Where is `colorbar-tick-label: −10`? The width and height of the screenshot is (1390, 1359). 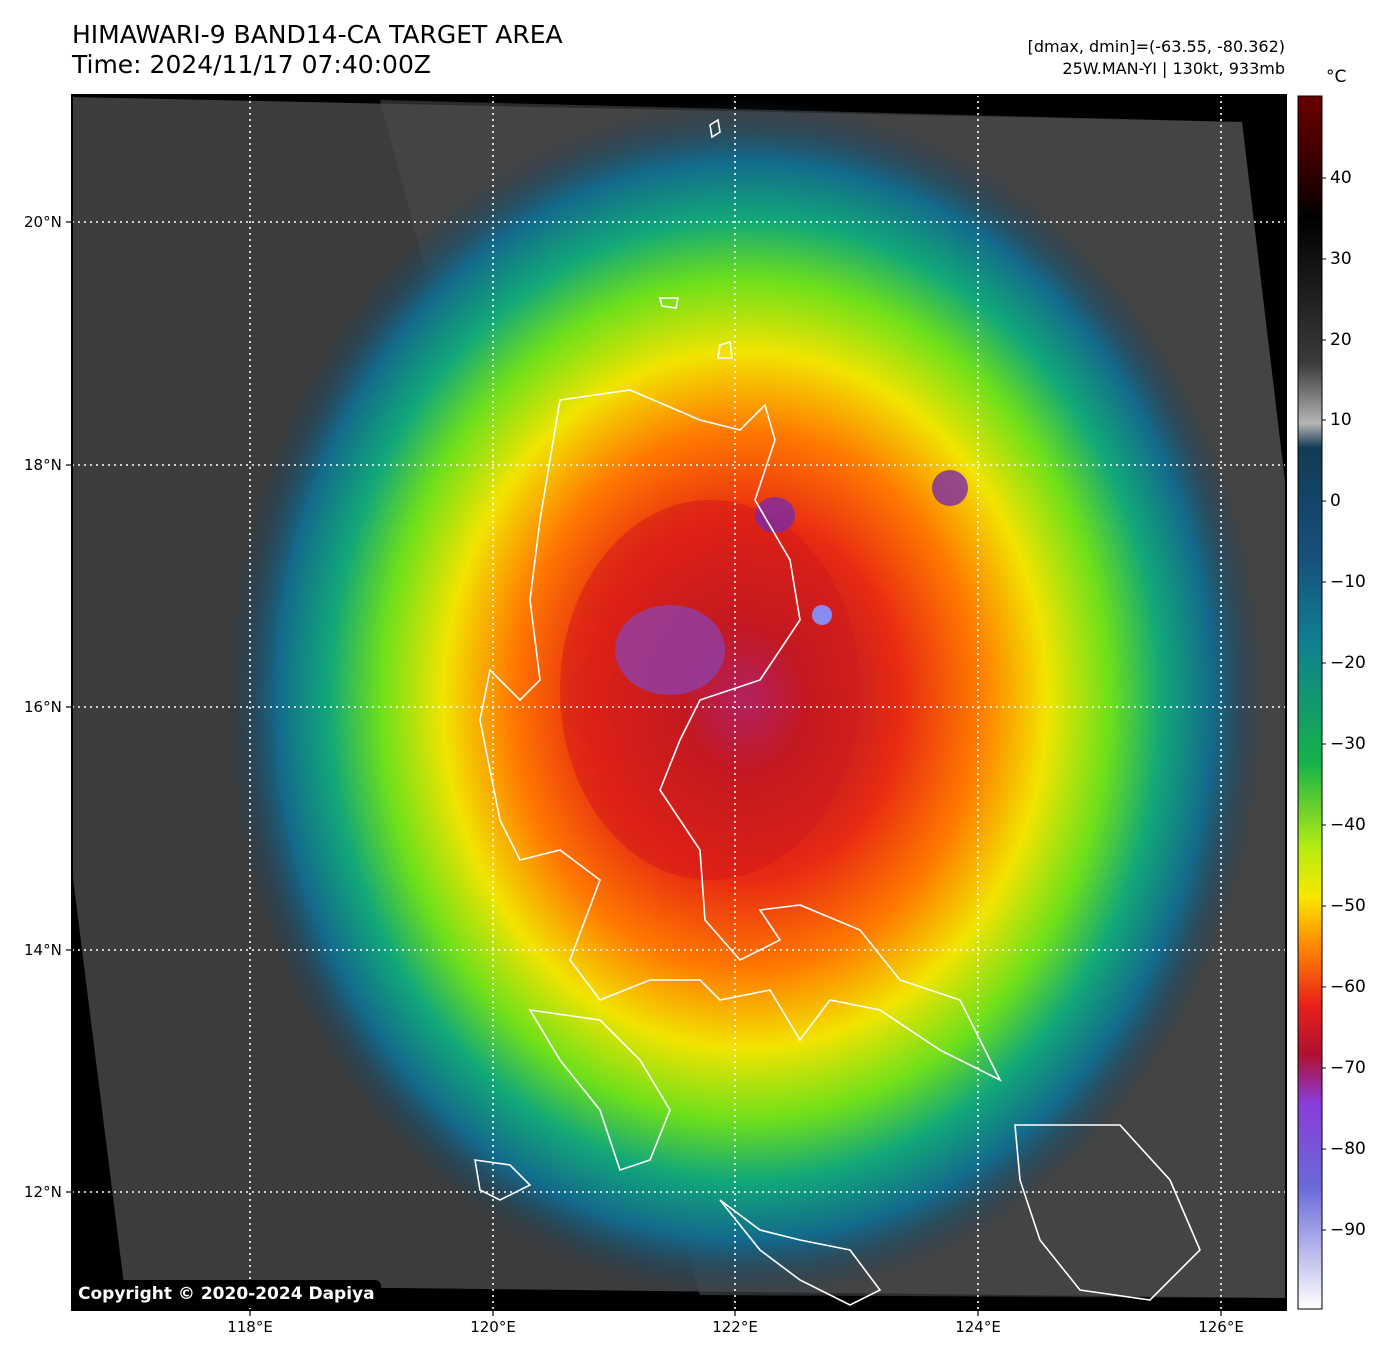 colorbar-tick-label: −10 is located at coordinates (1348, 582).